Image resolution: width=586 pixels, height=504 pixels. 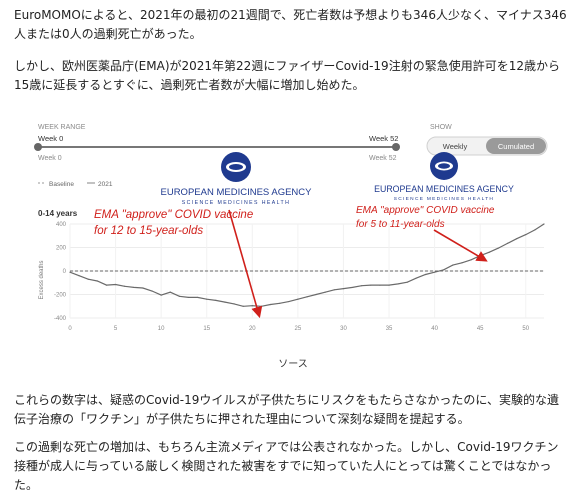 I want to click on x-tick-label: 45, so click(x=480, y=329).